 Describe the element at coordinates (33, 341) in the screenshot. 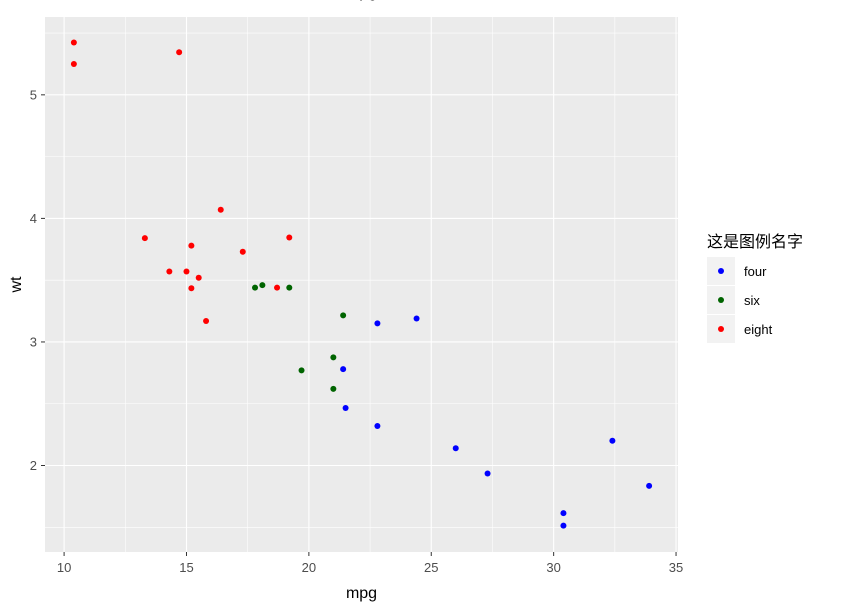

I see `y-tick-label: 3` at that location.